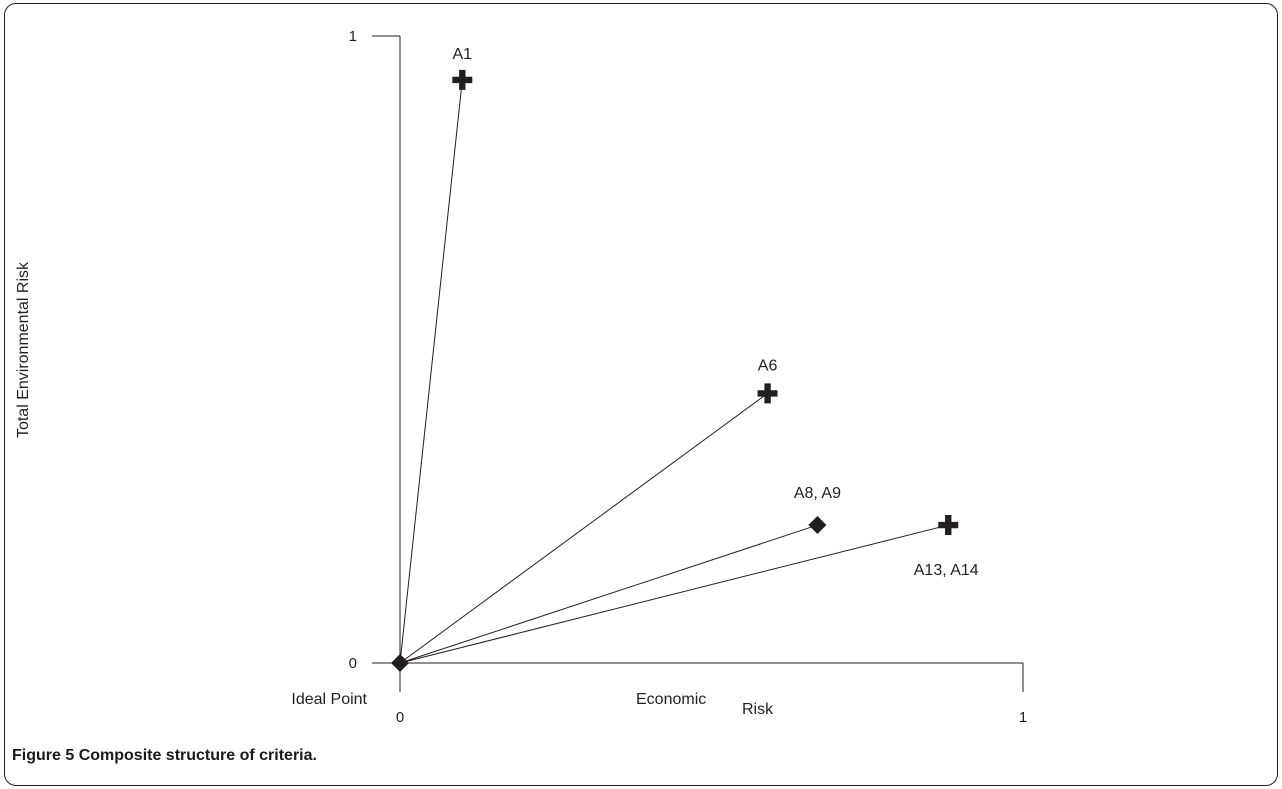 Image resolution: width=1282 pixels, height=789 pixels. Describe the element at coordinates (43, 755) in the screenshot. I see `caption-label: Figure 5` at that location.